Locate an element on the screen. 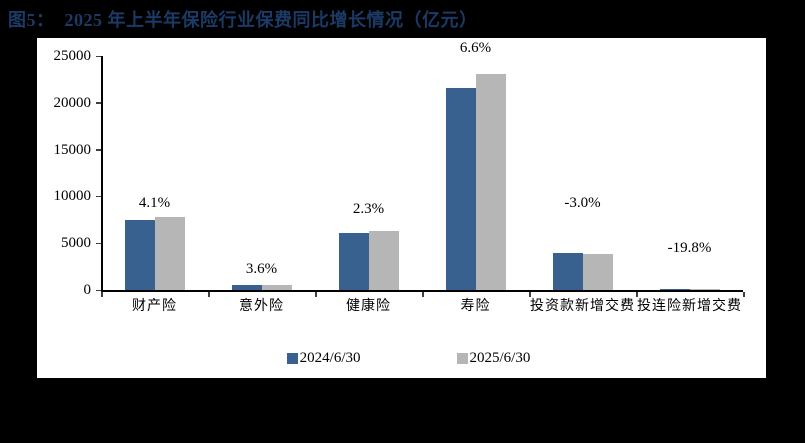  growth-label: -19.8% is located at coordinates (689, 247).